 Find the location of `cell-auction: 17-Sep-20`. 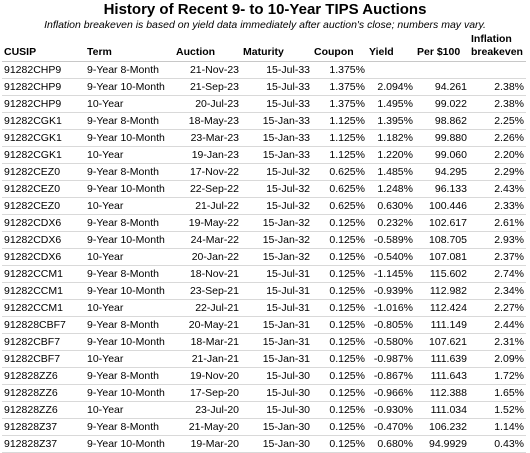

cell-auction: 17-Sep-20 is located at coordinates (207, 393).